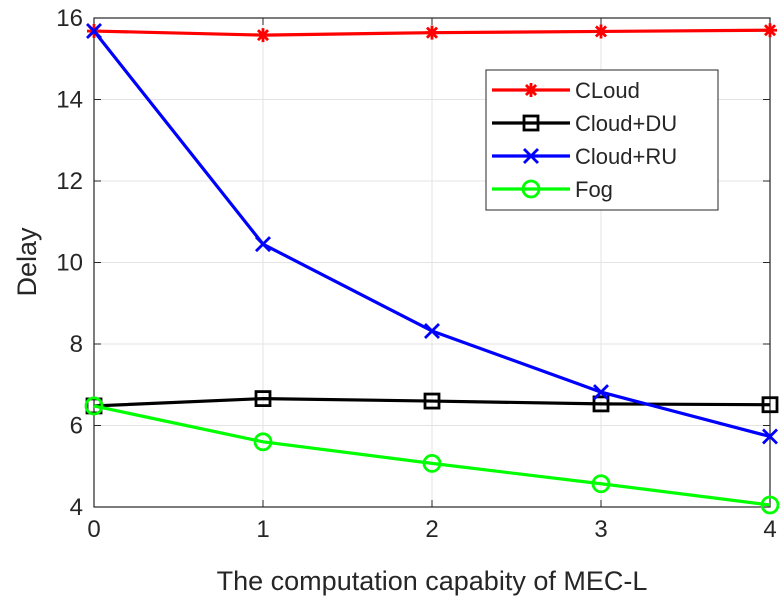 Image resolution: width=780 pixels, height=598 pixels. I want to click on y-tick-label: 14, so click(69, 100).